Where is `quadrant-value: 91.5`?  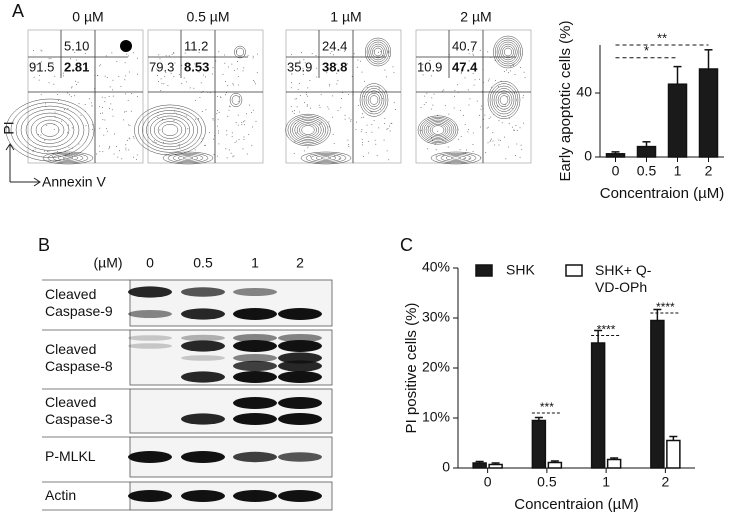
quadrant-value: 91.5 is located at coordinates (41, 66).